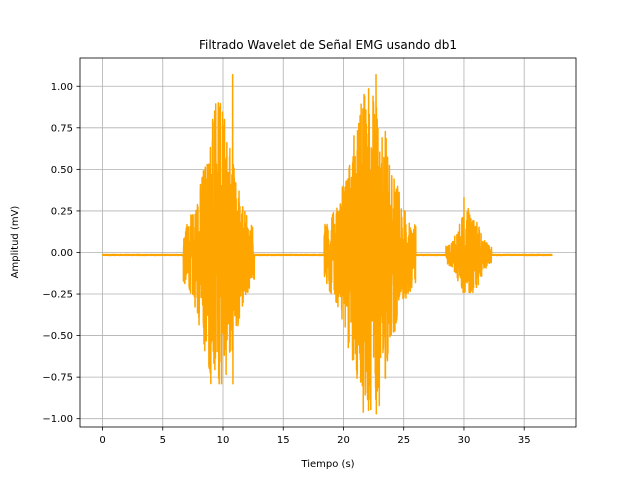  What do you see at coordinates (524, 440) in the screenshot?
I see `x-tick-label: 35` at bounding box center [524, 440].